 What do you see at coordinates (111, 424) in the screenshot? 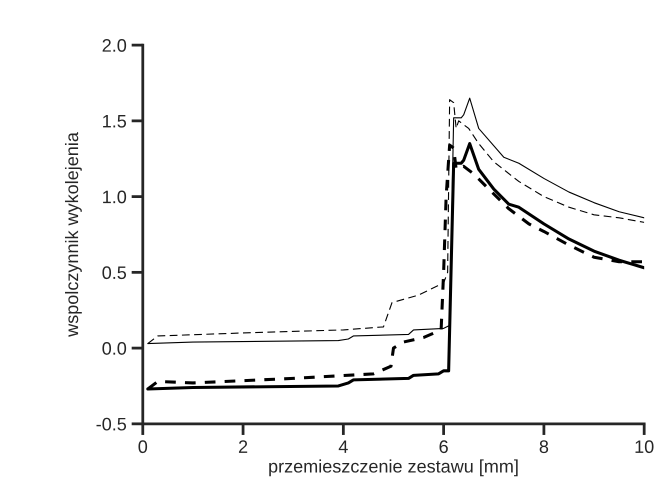
I see `y-tick-label: -0.5` at bounding box center [111, 424].